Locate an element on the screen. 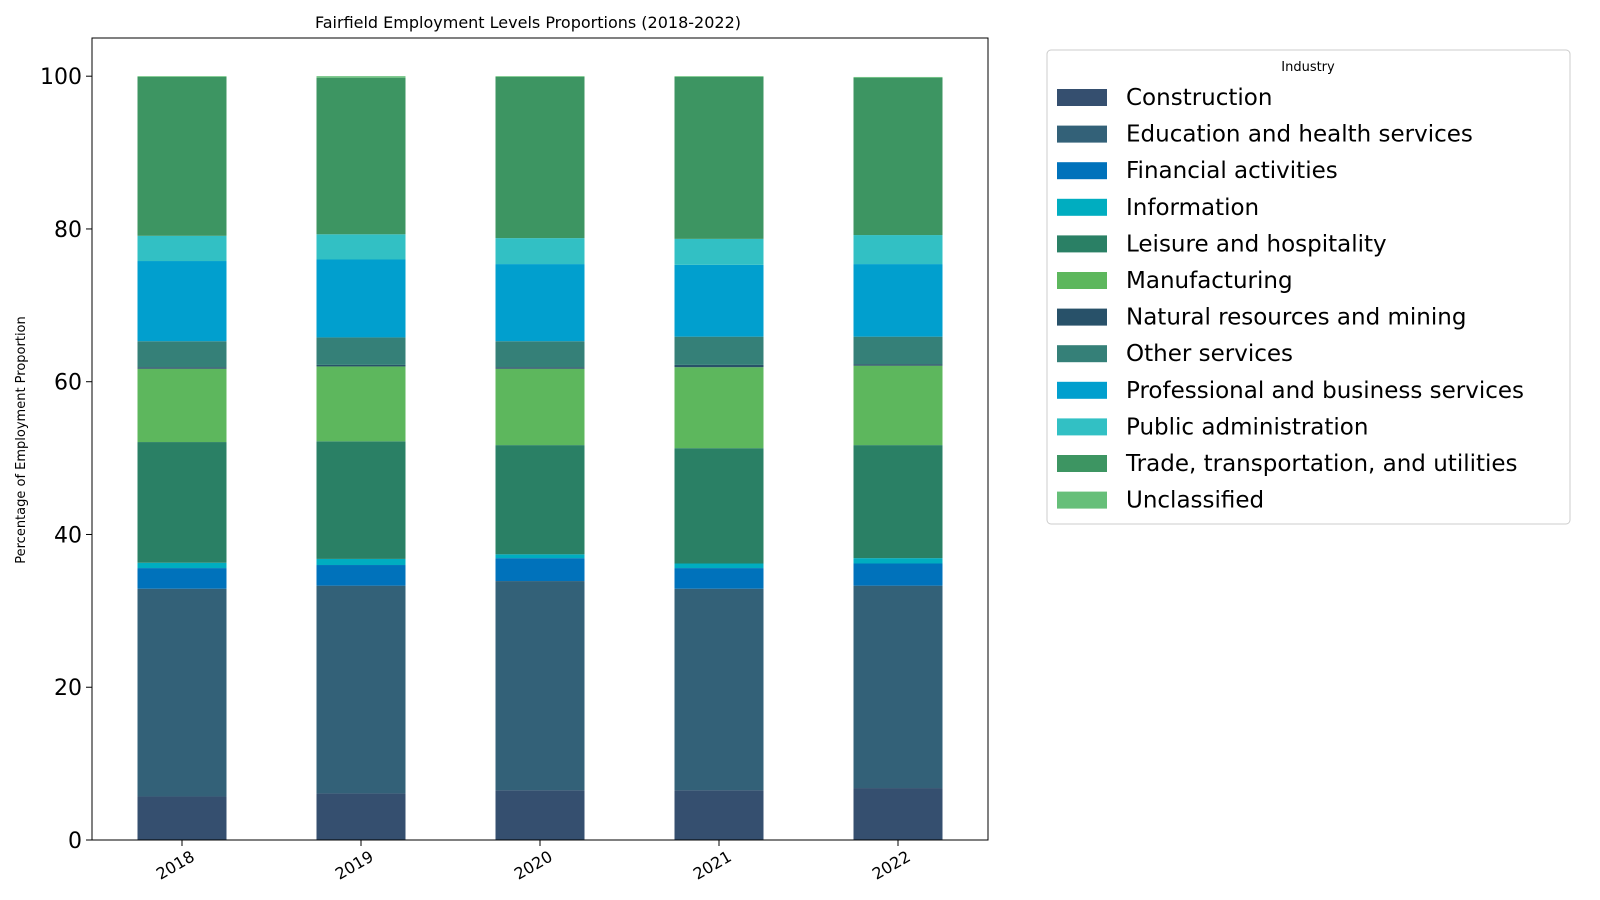  y-axis-label: Percentage of Employment Proportion is located at coordinates (21, 440).